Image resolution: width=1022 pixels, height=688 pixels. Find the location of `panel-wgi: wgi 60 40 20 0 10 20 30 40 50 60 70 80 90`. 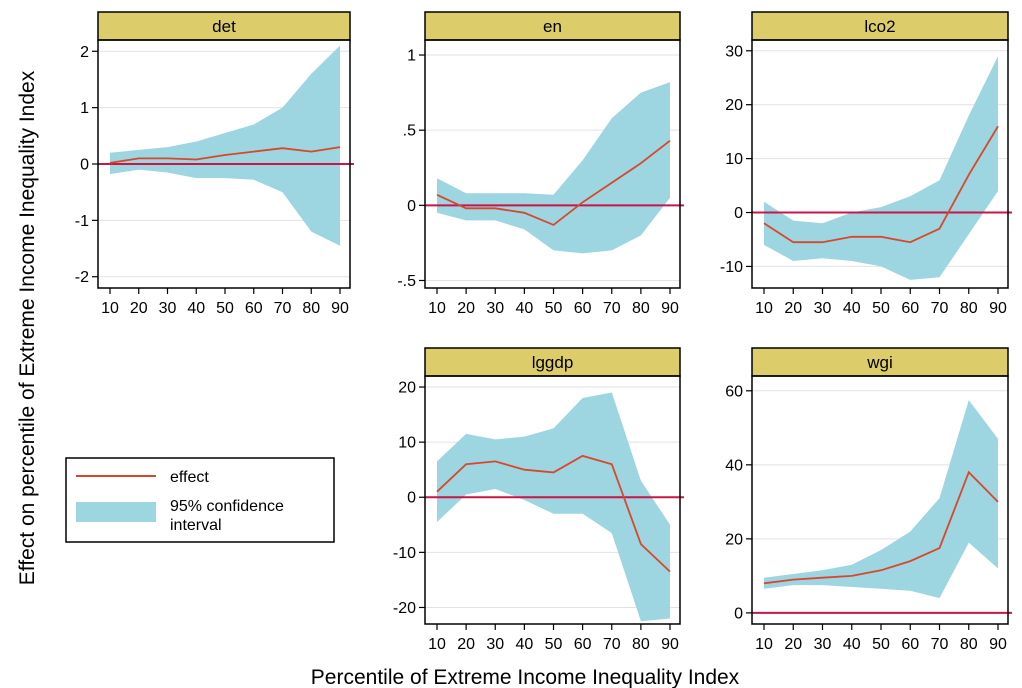

panel-wgi: wgi 60 40 20 0 10 20 30 40 50 60 70 80 90 is located at coordinates (868, 500).